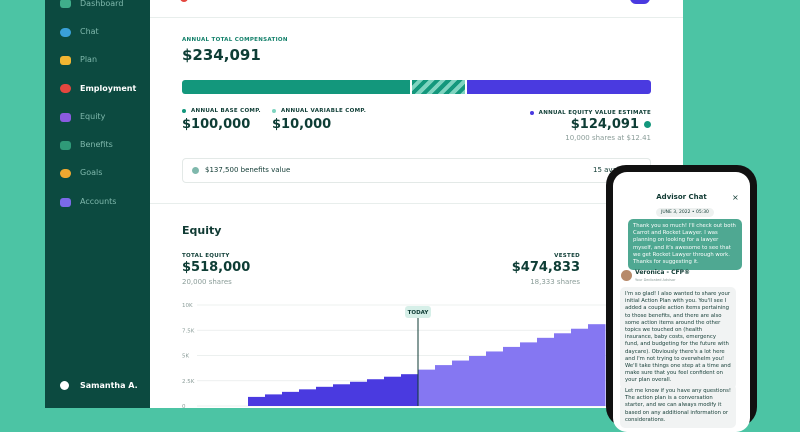 Image resolution: width=800 pixels, height=432 pixels. I want to click on nav-item: Accounts, so click(98, 201).